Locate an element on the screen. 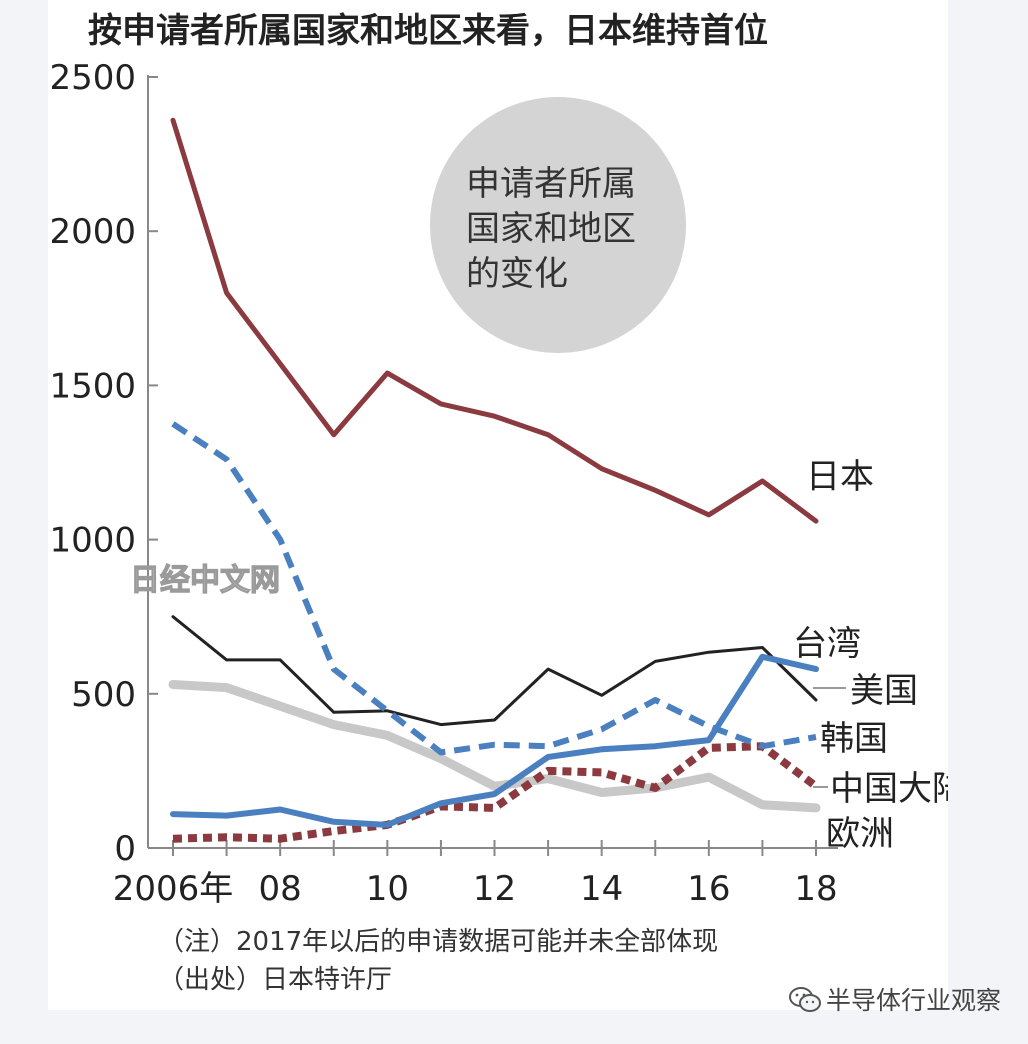 The height and width of the screenshot is (1044, 1028). x-tick-label: 08 is located at coordinates (280, 889).